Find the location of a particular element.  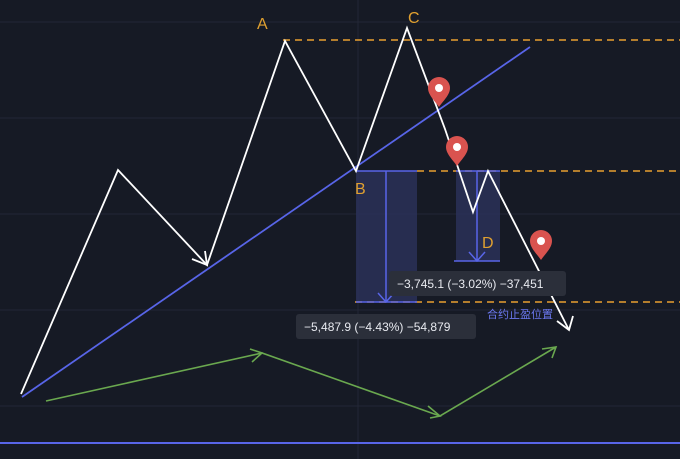

take-profit-note: 合约止盈位置 is located at coordinates (520, 314).